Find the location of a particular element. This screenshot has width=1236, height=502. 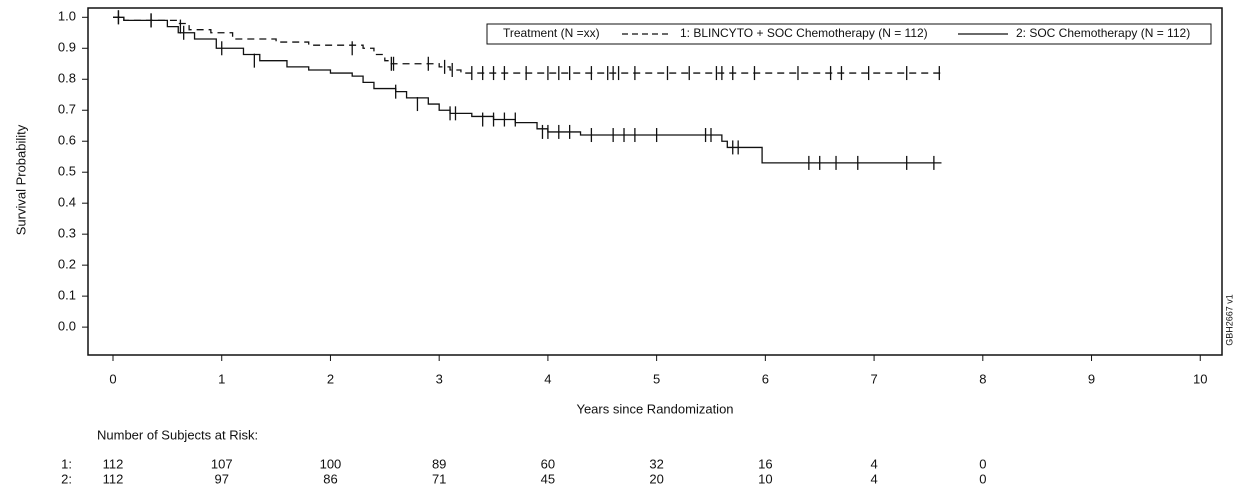

legend-box is located at coordinates (849, 34).